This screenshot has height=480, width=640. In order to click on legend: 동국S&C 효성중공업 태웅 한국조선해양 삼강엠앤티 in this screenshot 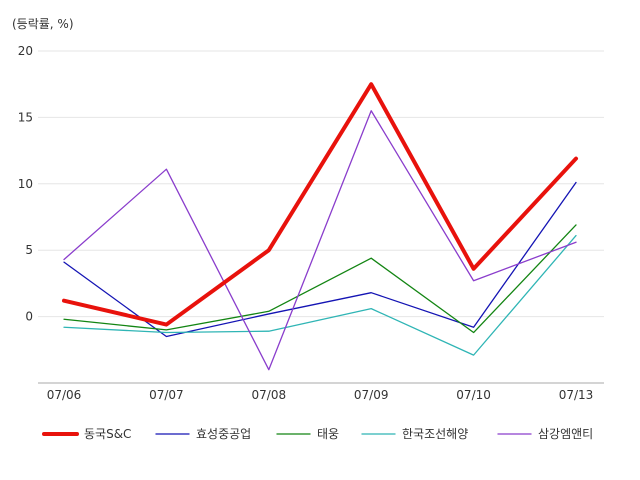, I will do `click(317, 434)`.